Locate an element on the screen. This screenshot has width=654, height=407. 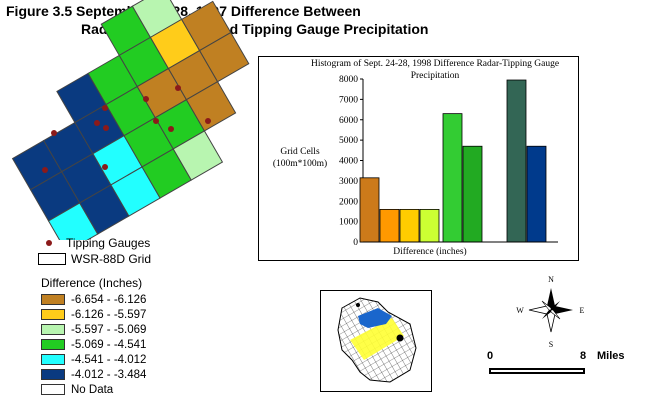
compass-n: N is located at coordinates (551, 279).